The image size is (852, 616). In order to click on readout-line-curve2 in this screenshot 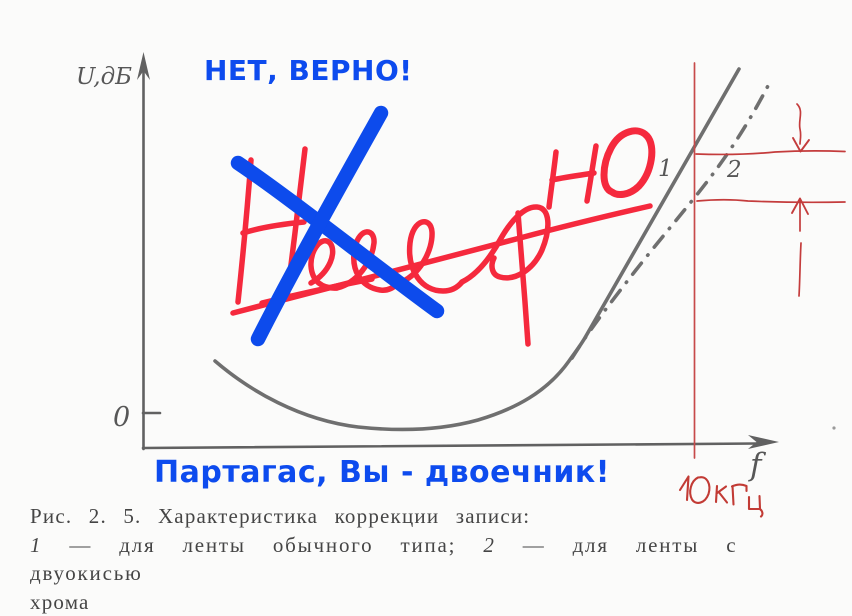, I will do `click(771, 201)`.